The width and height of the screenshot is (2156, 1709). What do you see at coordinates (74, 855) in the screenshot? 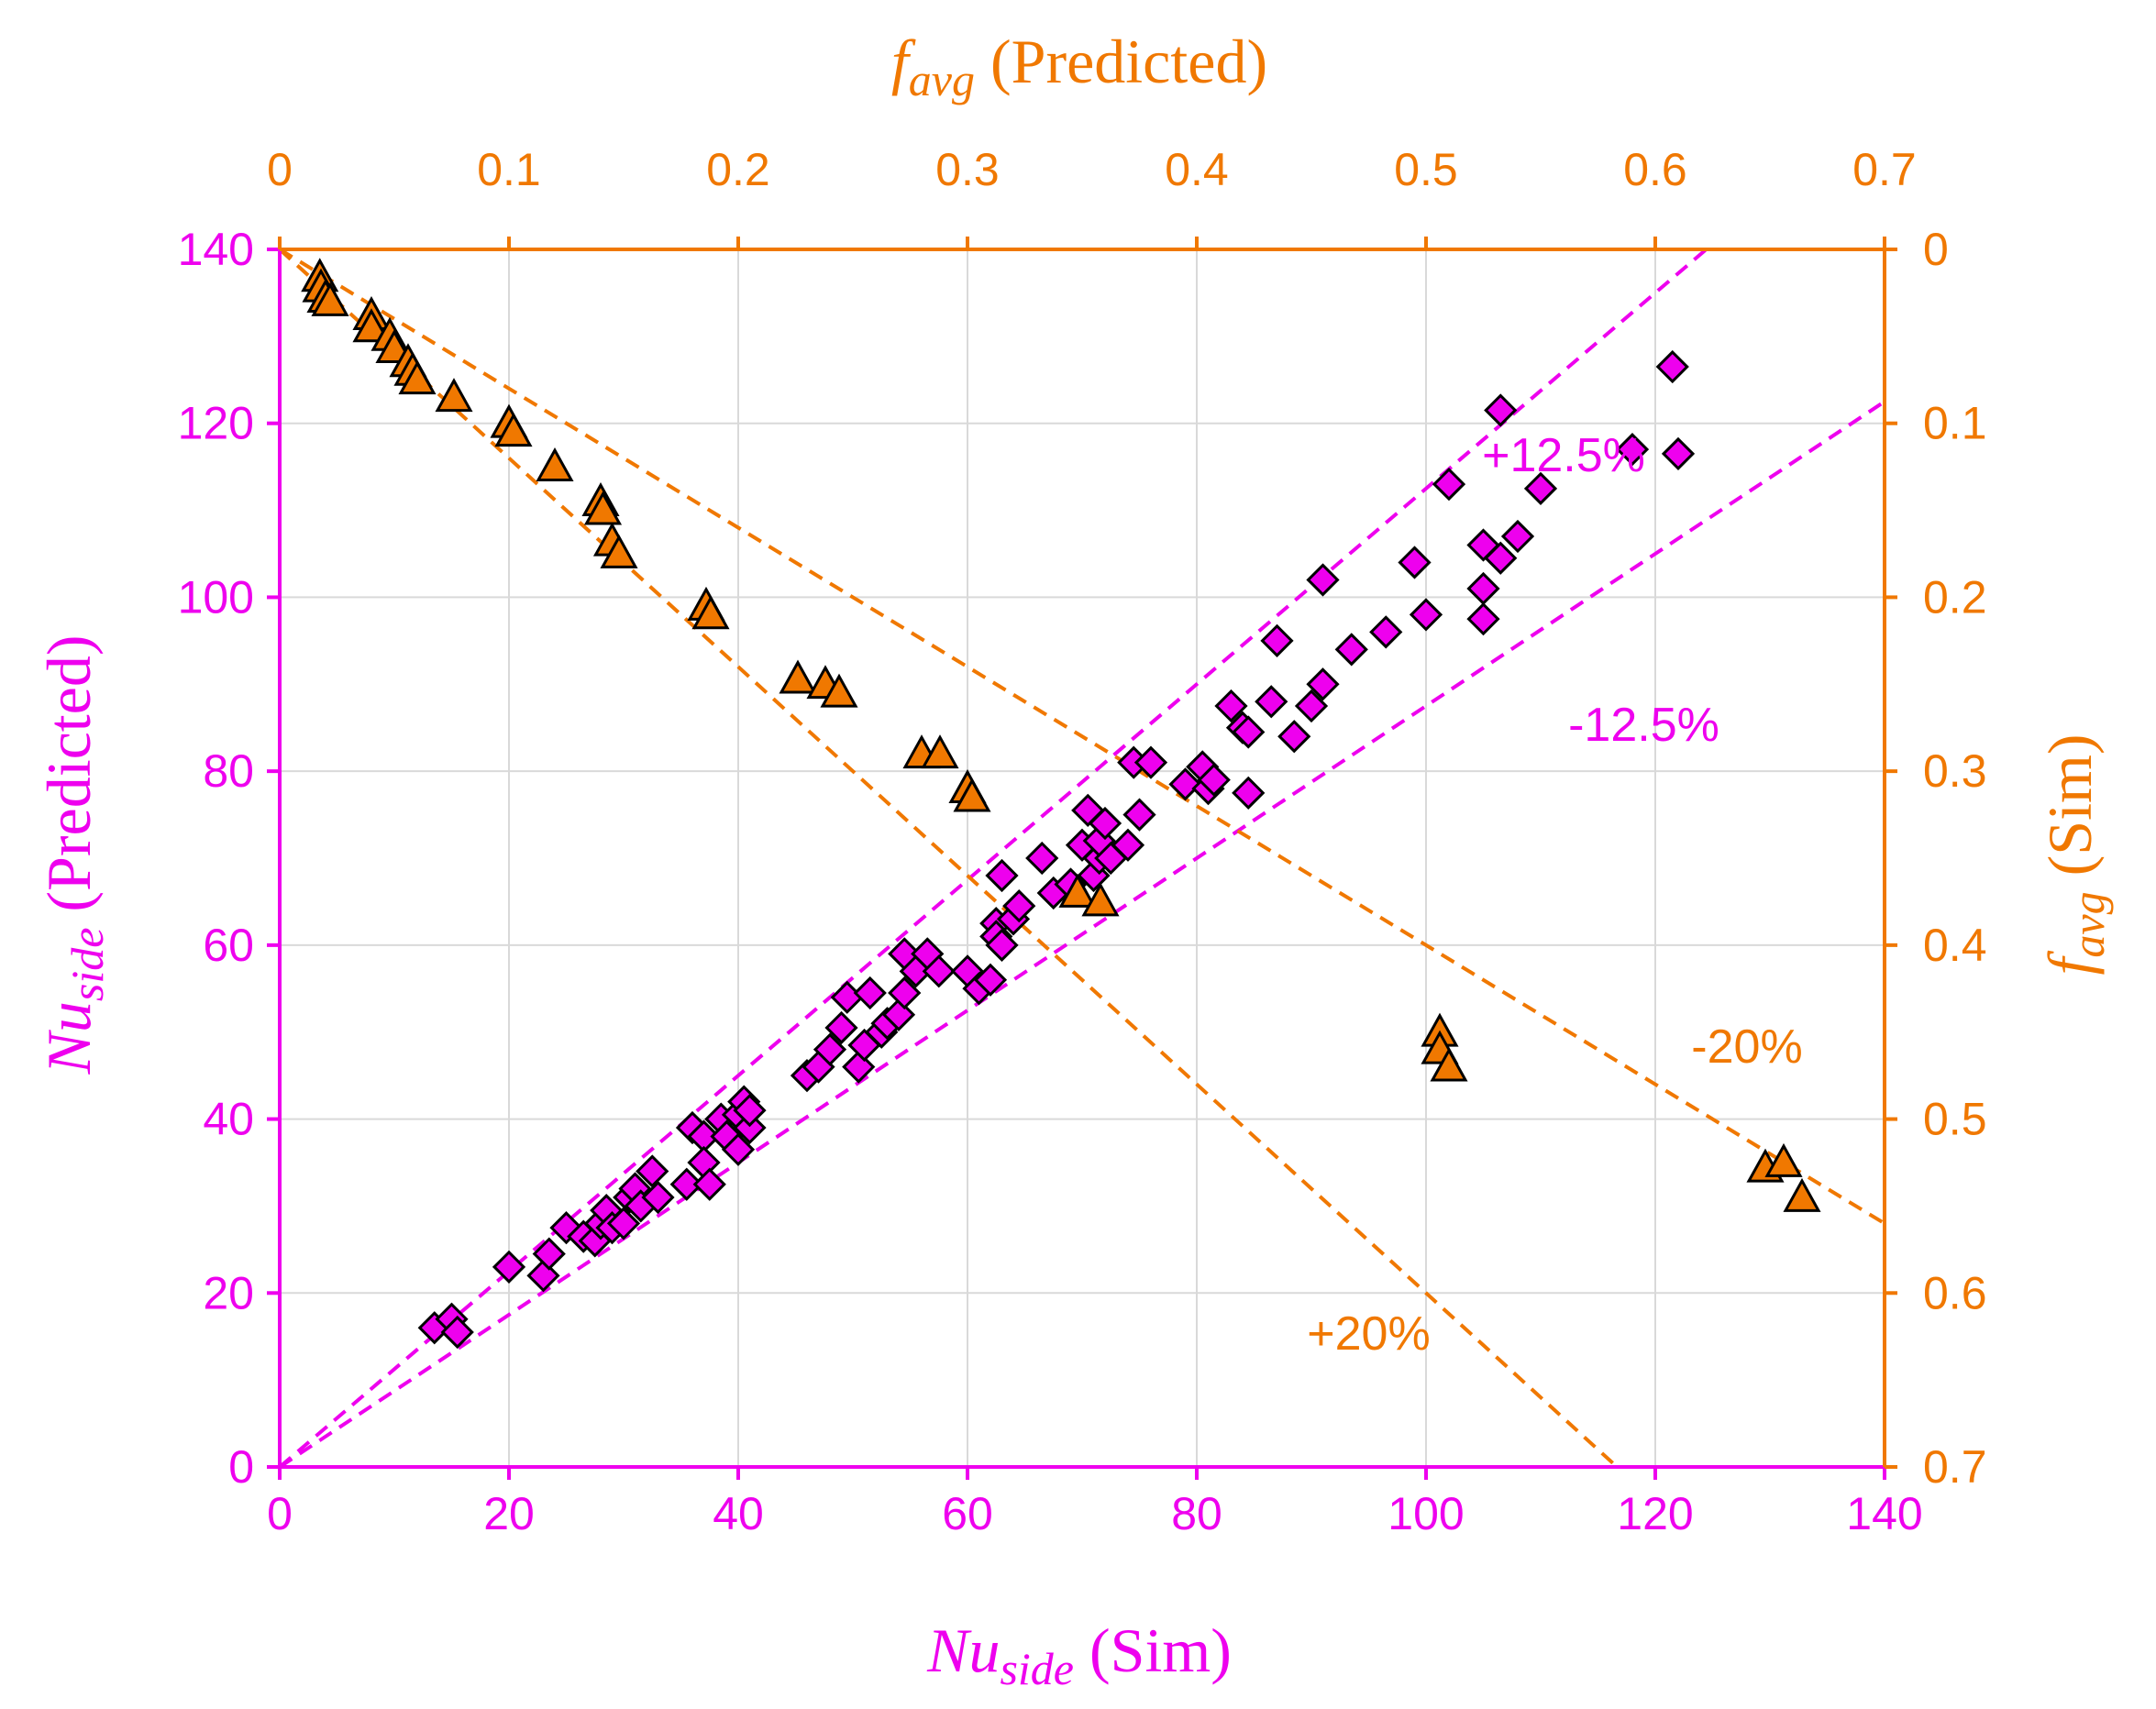
I see `y-axis-left-title: Nuside (Predicted)` at bounding box center [74, 855].